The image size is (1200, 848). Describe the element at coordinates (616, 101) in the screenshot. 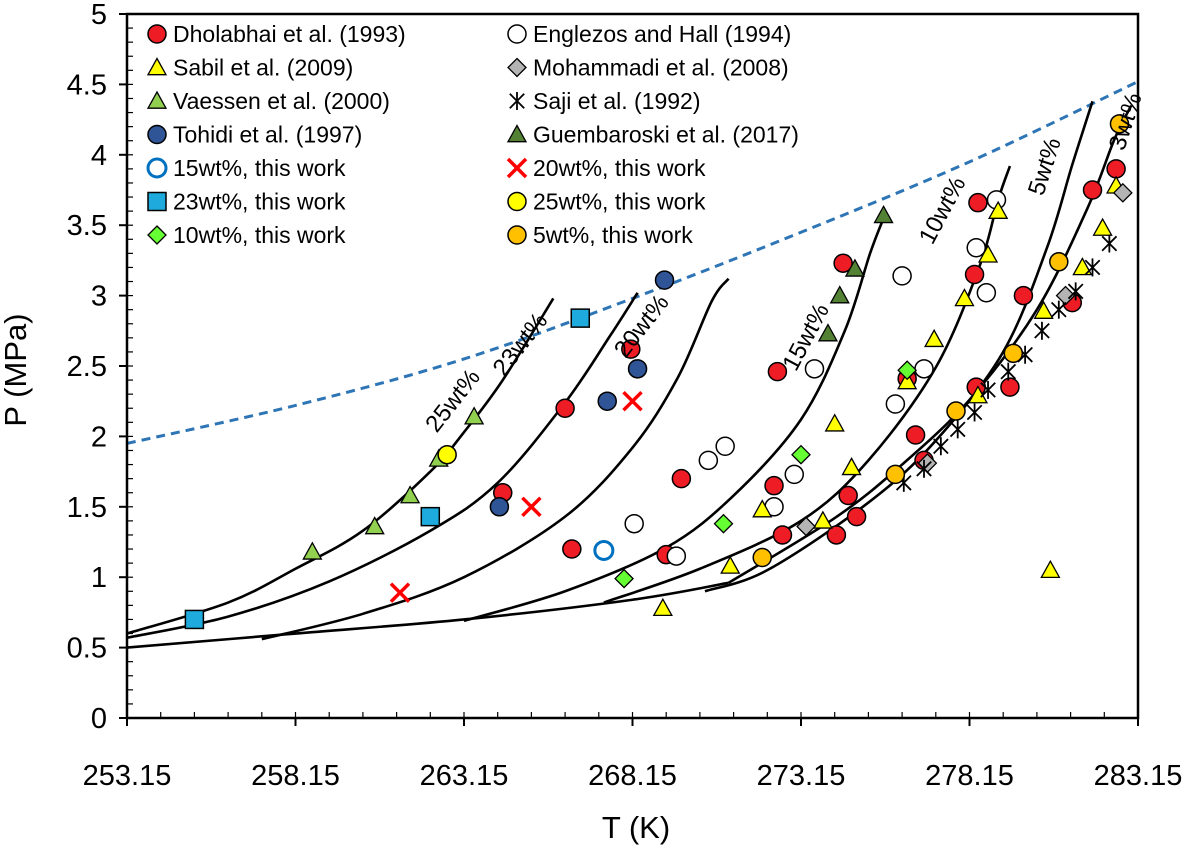

I see `legend-label: Saji et al. (1992)` at that location.